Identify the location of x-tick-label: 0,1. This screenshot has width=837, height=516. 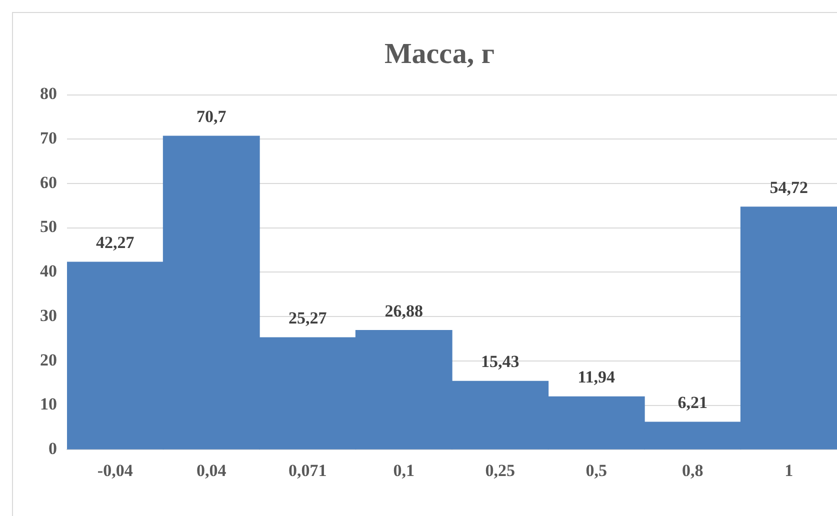
(403, 470).